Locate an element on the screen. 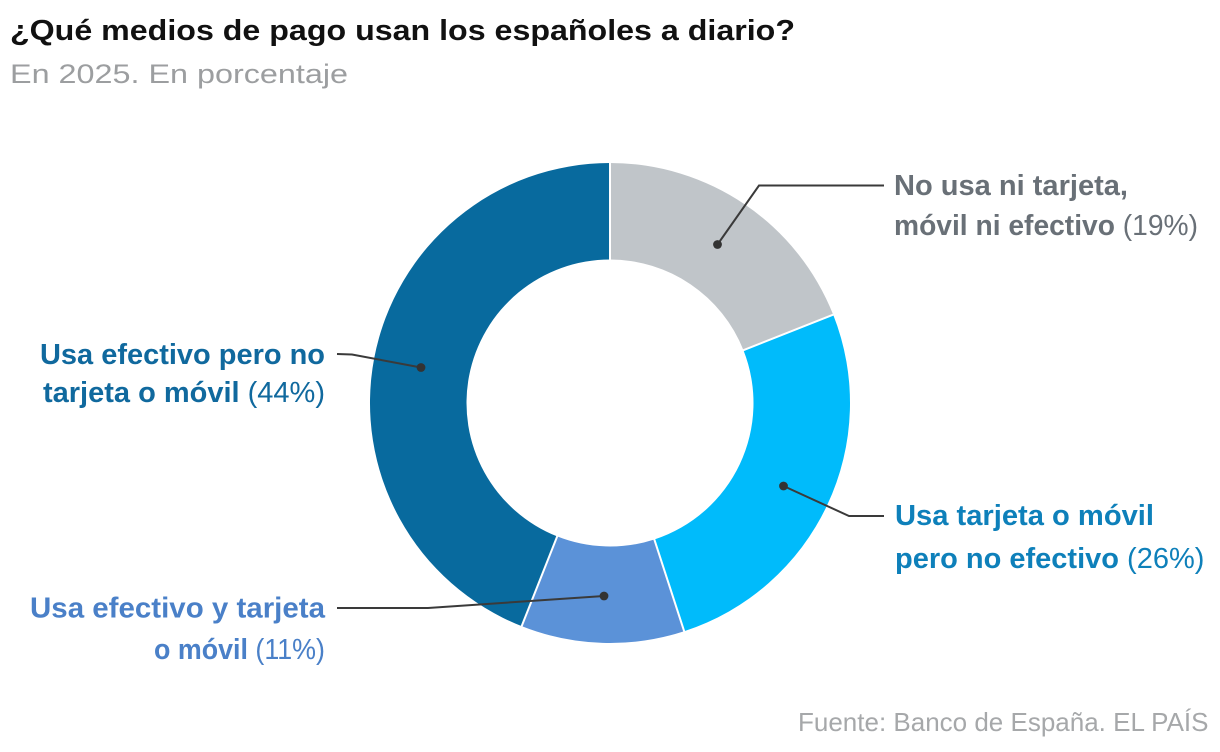 The width and height of the screenshot is (1220, 752). svg-text: Usa efectivo y tarjeta is located at coordinates (178, 609).